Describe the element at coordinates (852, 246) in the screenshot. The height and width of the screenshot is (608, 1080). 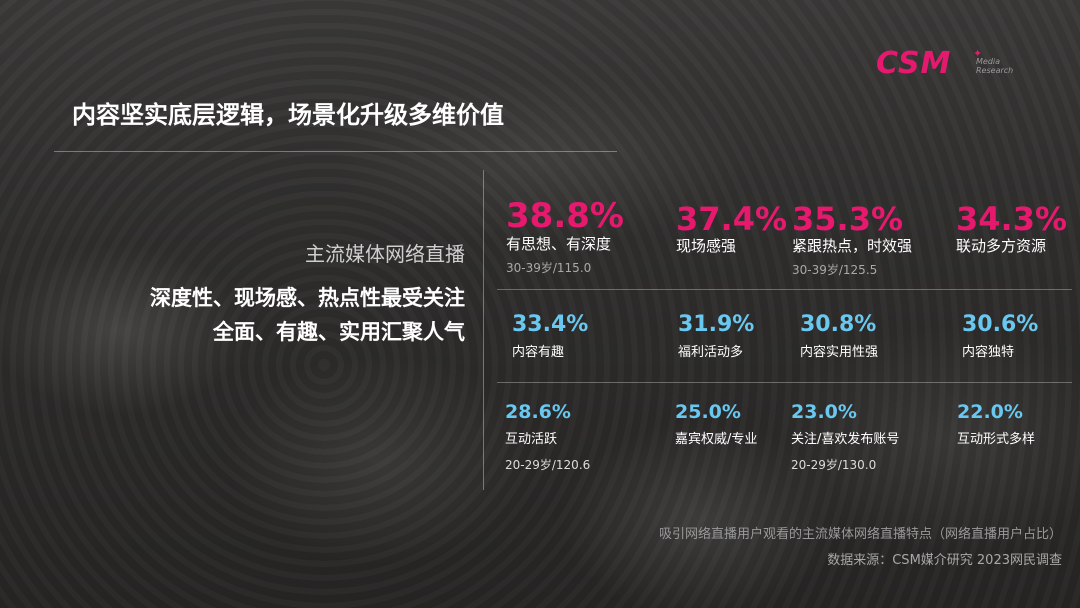
I see `stat-label: 紧跟热点，时效强` at that location.